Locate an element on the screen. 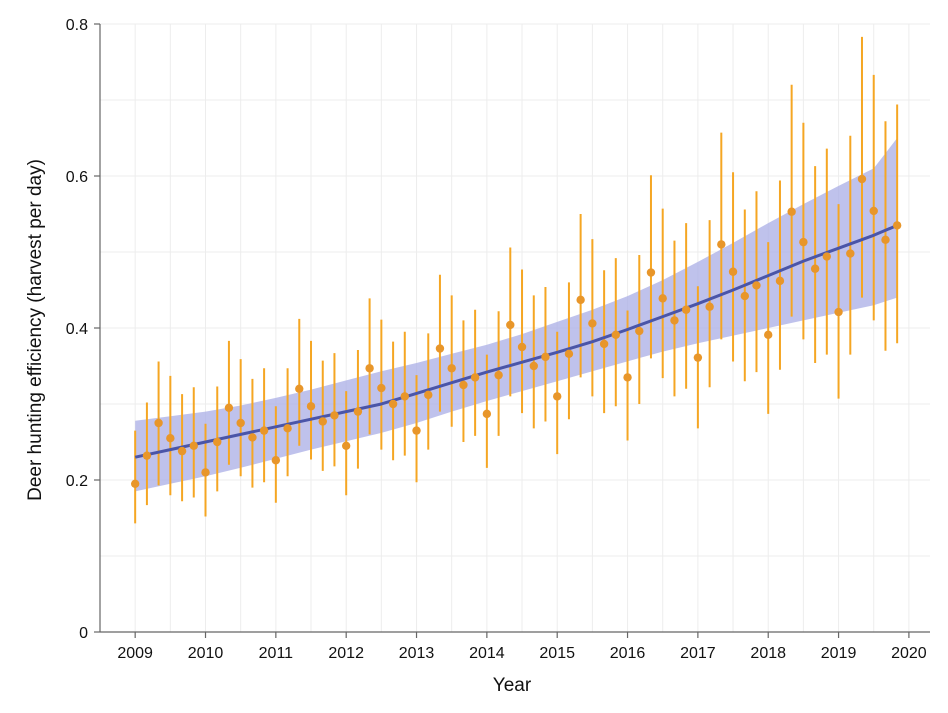  x-tick-label: 2019 is located at coordinates (839, 653).